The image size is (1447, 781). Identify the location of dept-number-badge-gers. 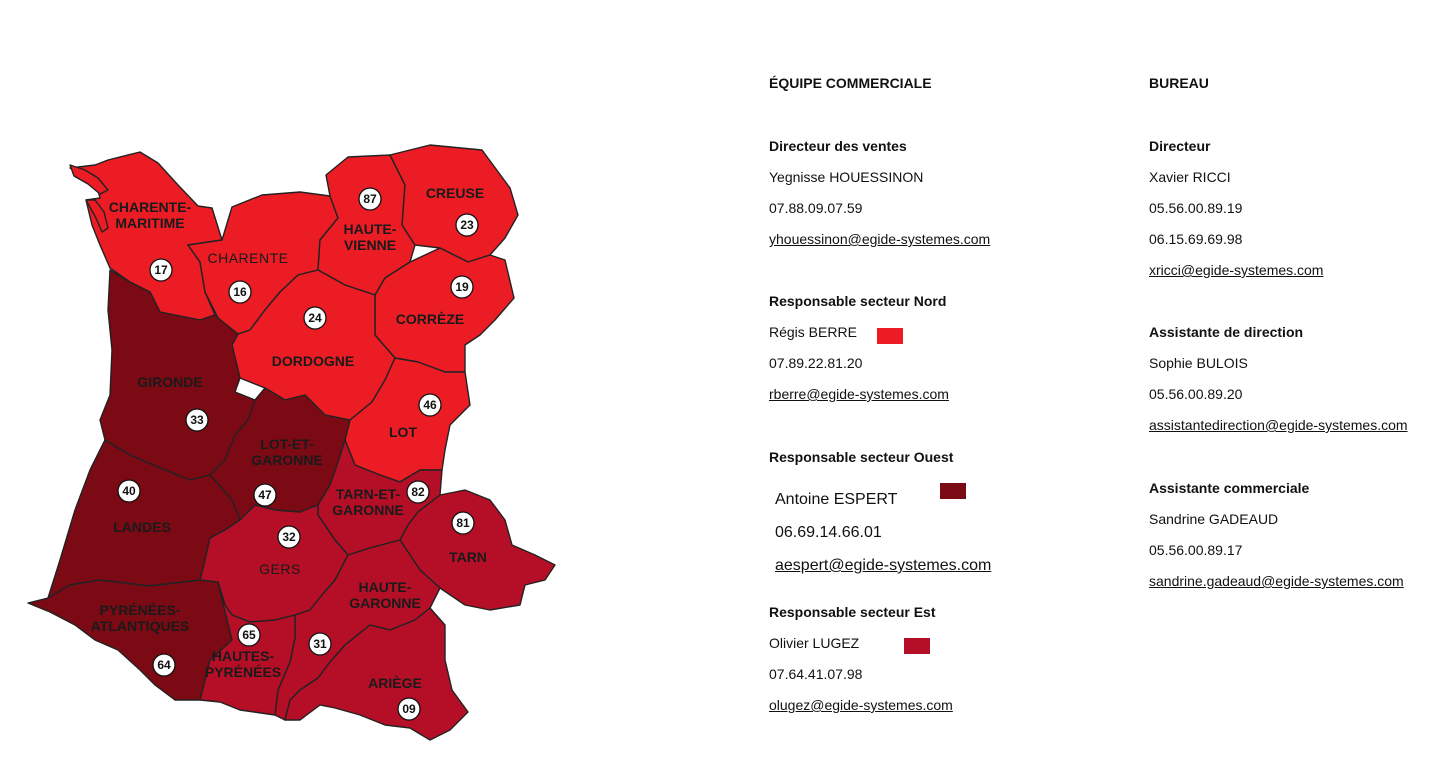
(289, 537).